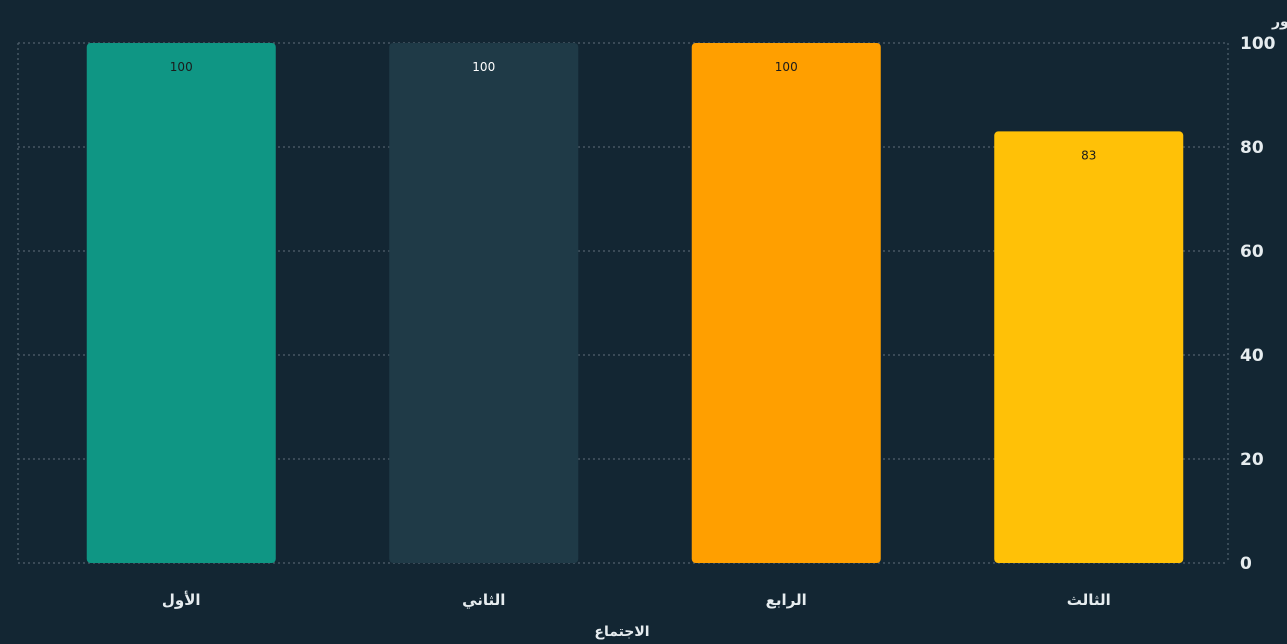  What do you see at coordinates (633, 111) in the screenshot?
I see `data-labels: 100 100 100 83` at bounding box center [633, 111].